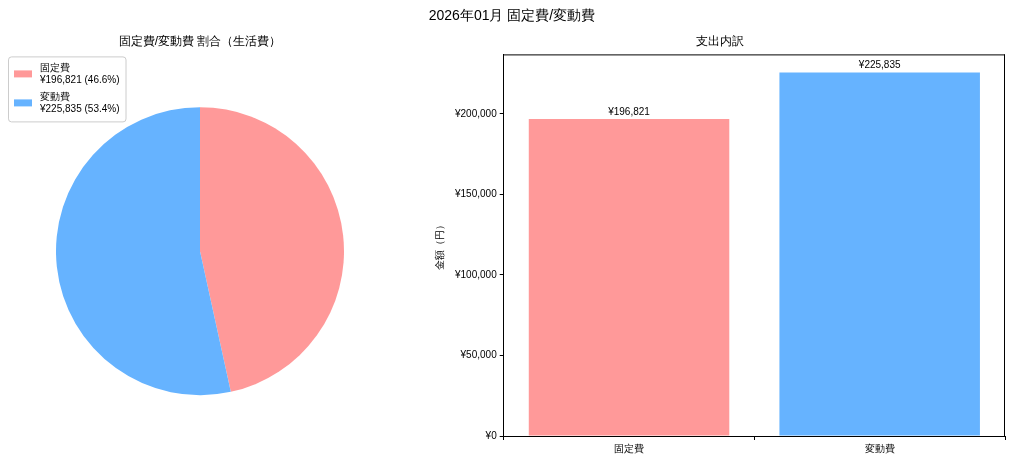 This screenshot has height=462, width=1024. Describe the element at coordinates (512, 15) in the screenshot. I see `text: 2026年01月 固定費/変動費` at that location.